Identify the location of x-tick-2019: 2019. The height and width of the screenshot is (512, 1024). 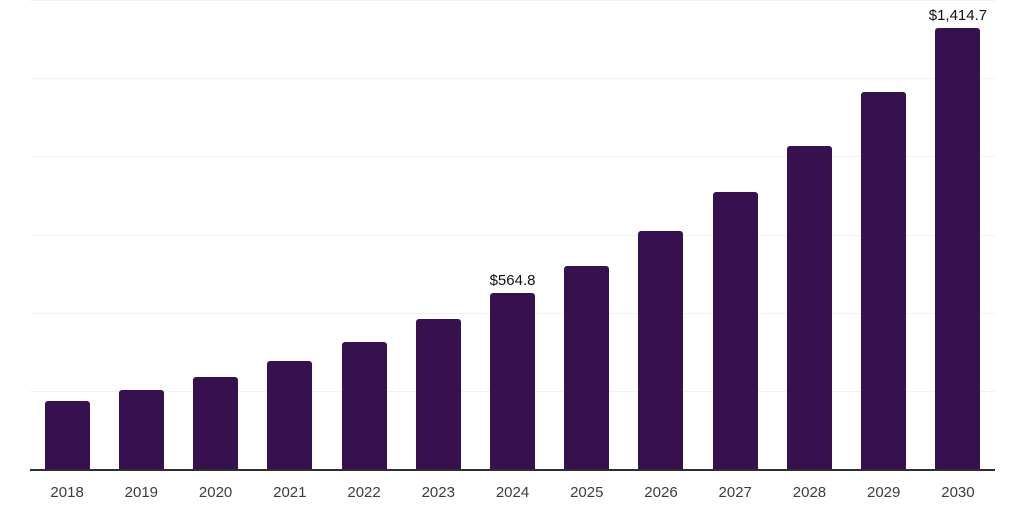
(141, 492).